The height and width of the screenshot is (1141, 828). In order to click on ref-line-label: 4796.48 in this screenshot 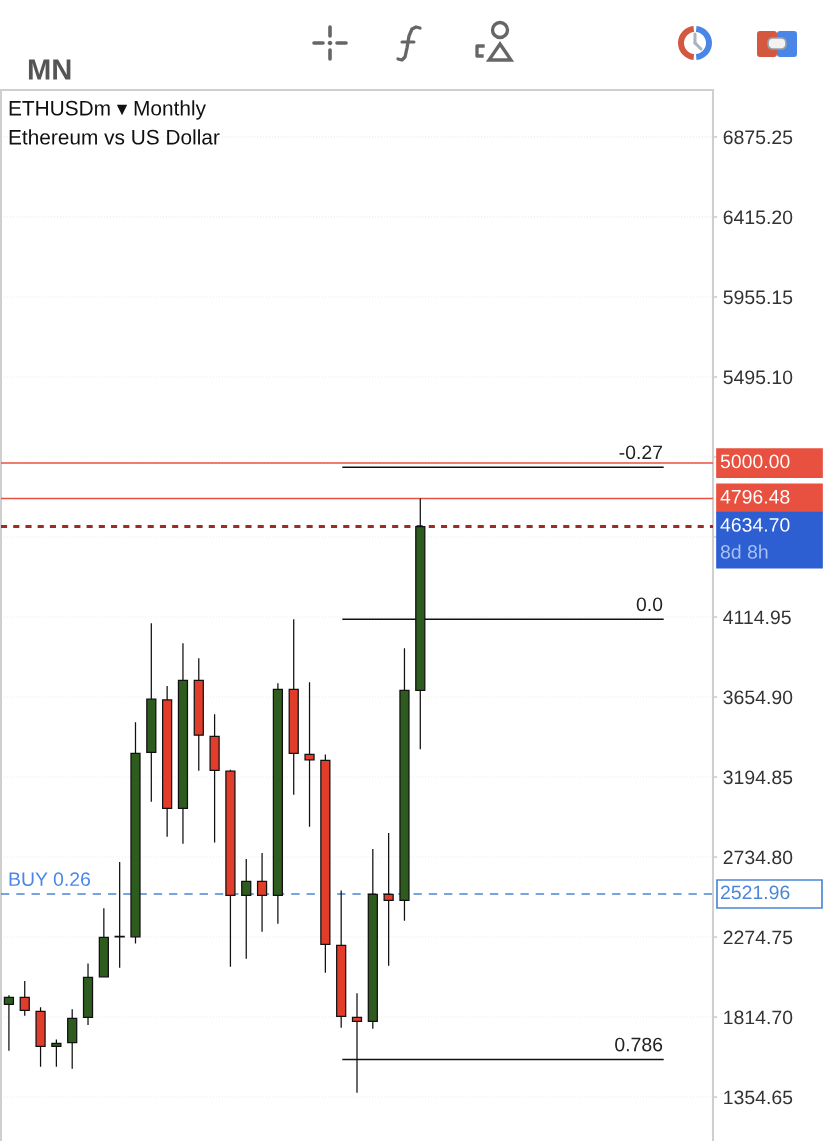, I will do `click(755, 496)`.